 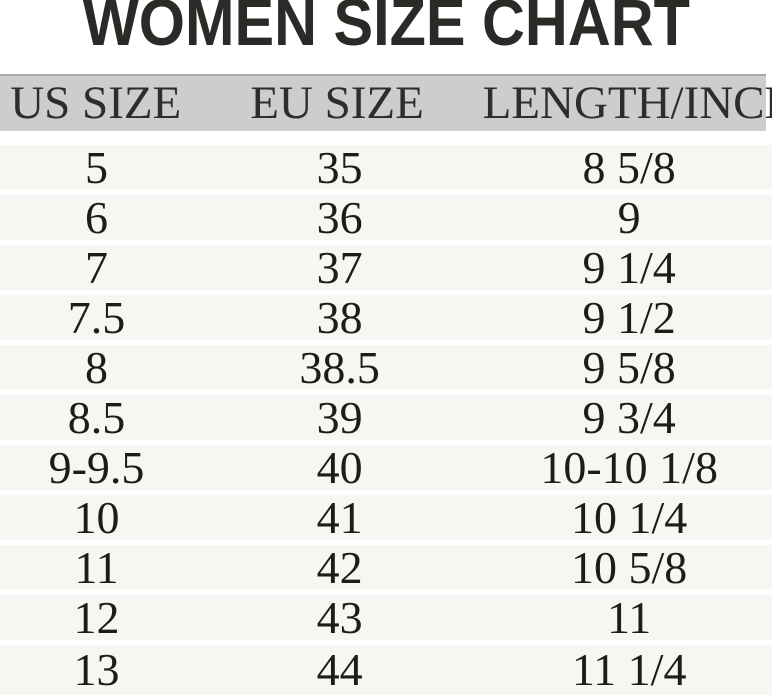 What do you see at coordinates (339, 517) in the screenshot?
I see `table-cell: 41` at bounding box center [339, 517].